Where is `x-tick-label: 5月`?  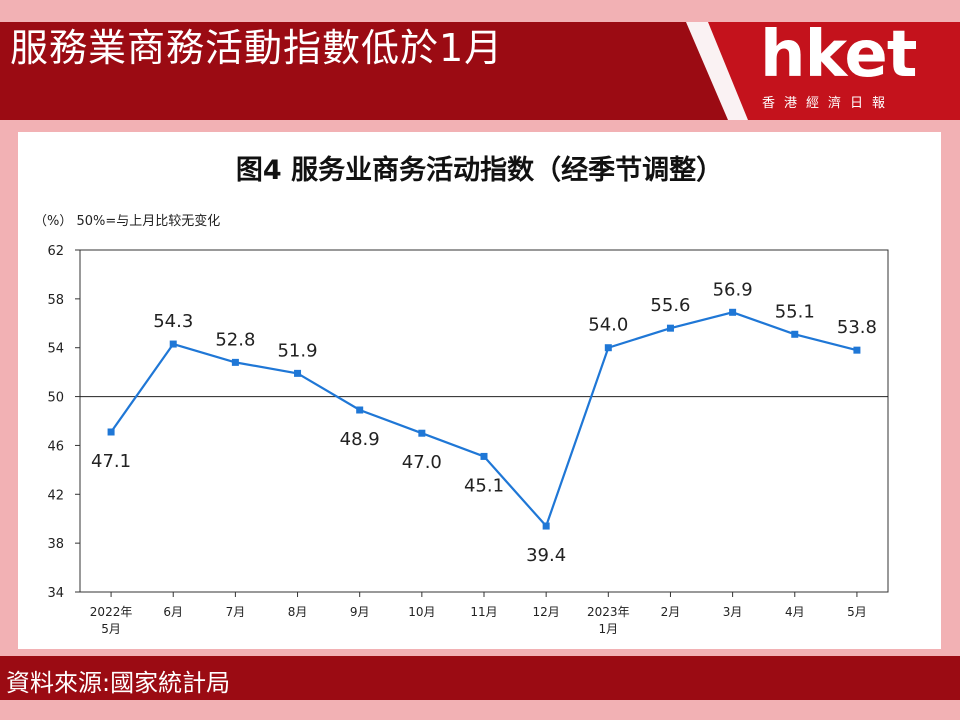 x-tick-label: 5月 is located at coordinates (857, 612).